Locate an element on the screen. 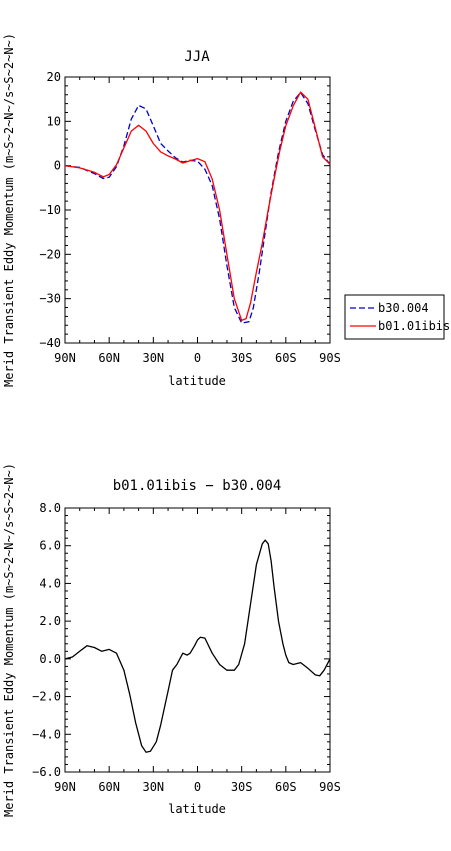  y-tick-label: 2.0 is located at coordinates (50, 621).